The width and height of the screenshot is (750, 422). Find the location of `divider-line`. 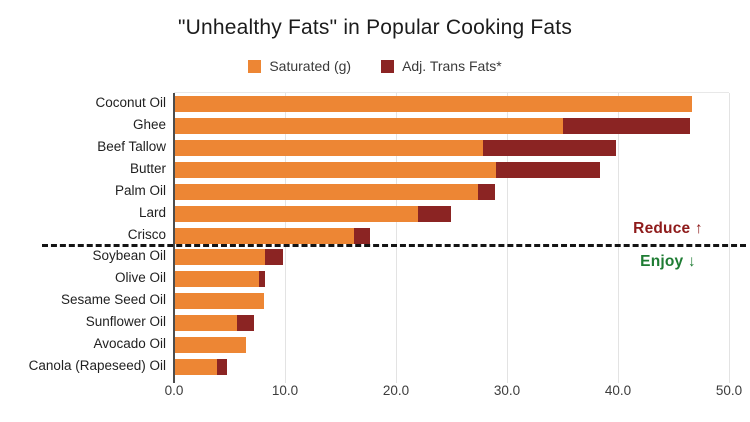

divider-line is located at coordinates (394, 245).